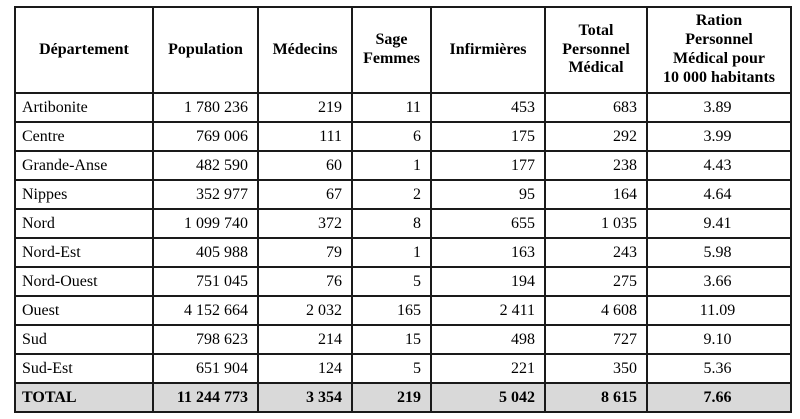  Describe the element at coordinates (488, 136) in the screenshot. I see `infirmieres-cell: 175` at that location.